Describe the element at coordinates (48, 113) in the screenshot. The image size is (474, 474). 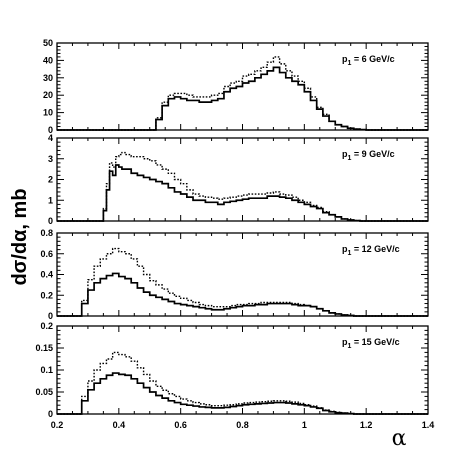
I see `y-tick-label: 10` at that location.